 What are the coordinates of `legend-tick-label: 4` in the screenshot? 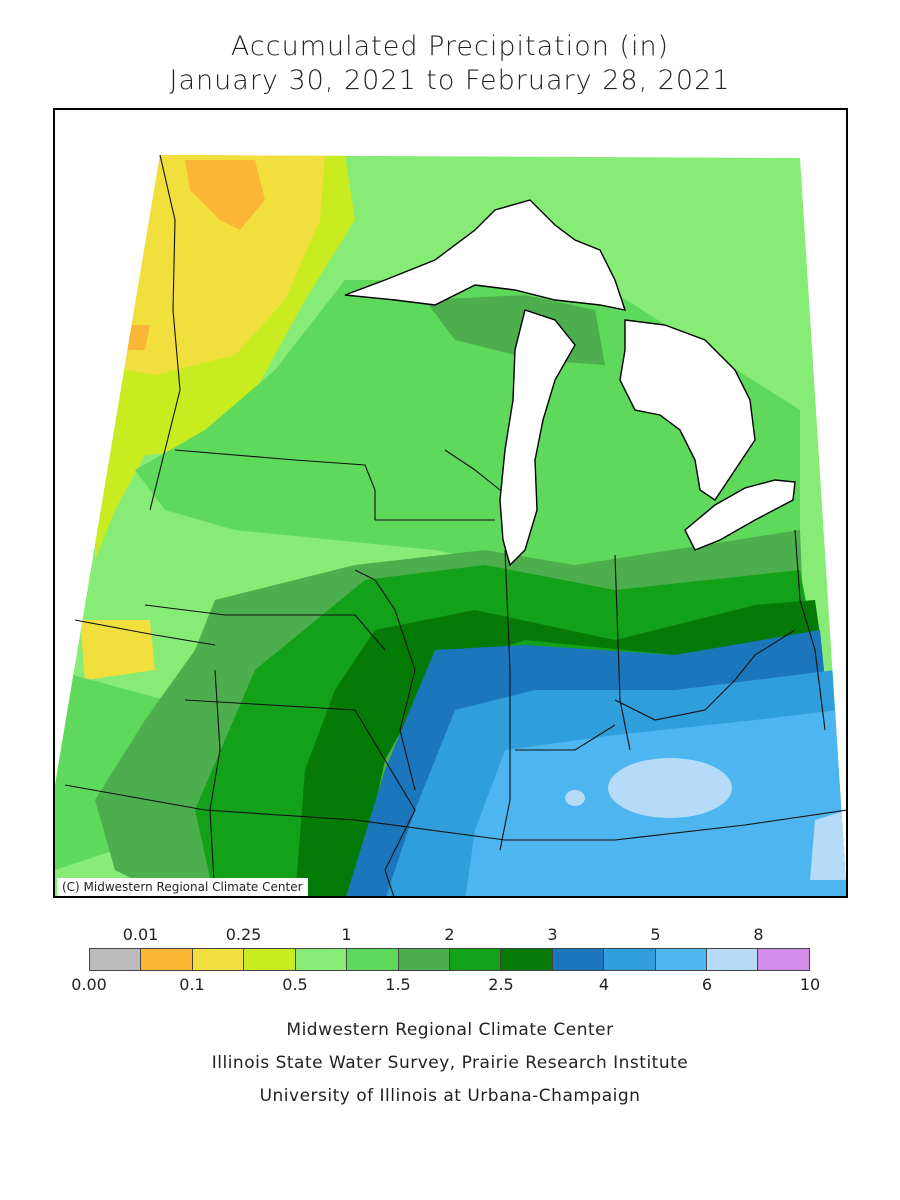 It's located at (604, 984).